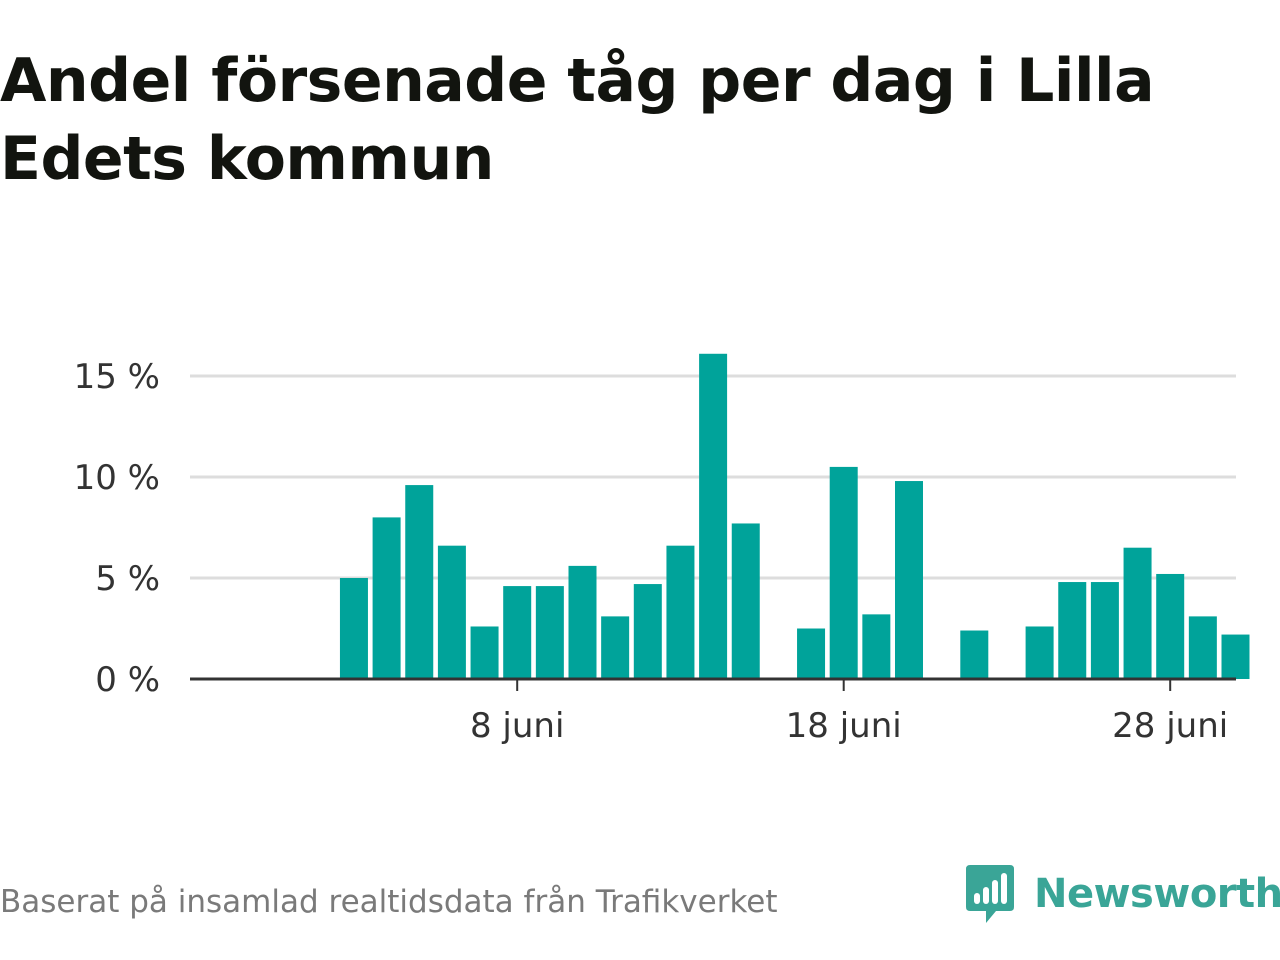  Describe the element at coordinates (127, 680) in the screenshot. I see `y-tick-label: 0 %` at that location.